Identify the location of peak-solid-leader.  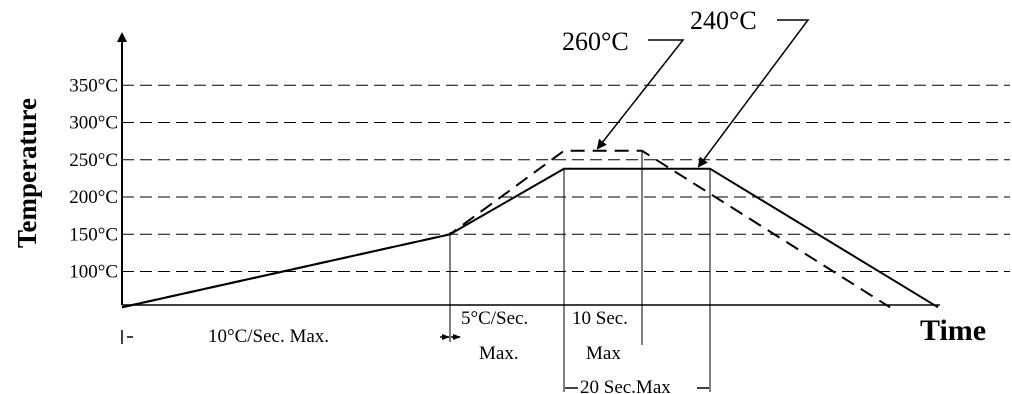
(753, 93).